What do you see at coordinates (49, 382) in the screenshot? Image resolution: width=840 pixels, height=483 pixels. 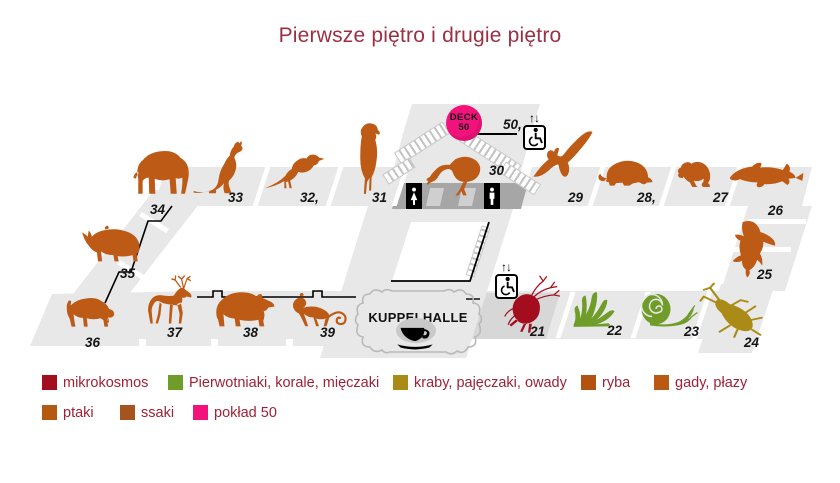 I see `legend-swatch-mikrokosmos` at bounding box center [49, 382].